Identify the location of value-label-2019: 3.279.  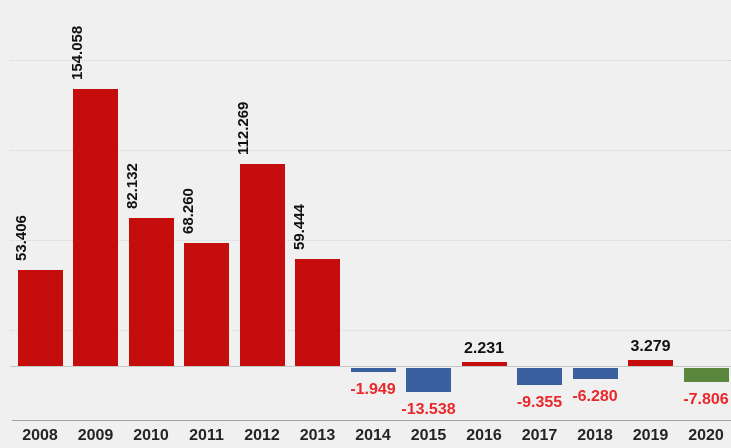
(650, 347).